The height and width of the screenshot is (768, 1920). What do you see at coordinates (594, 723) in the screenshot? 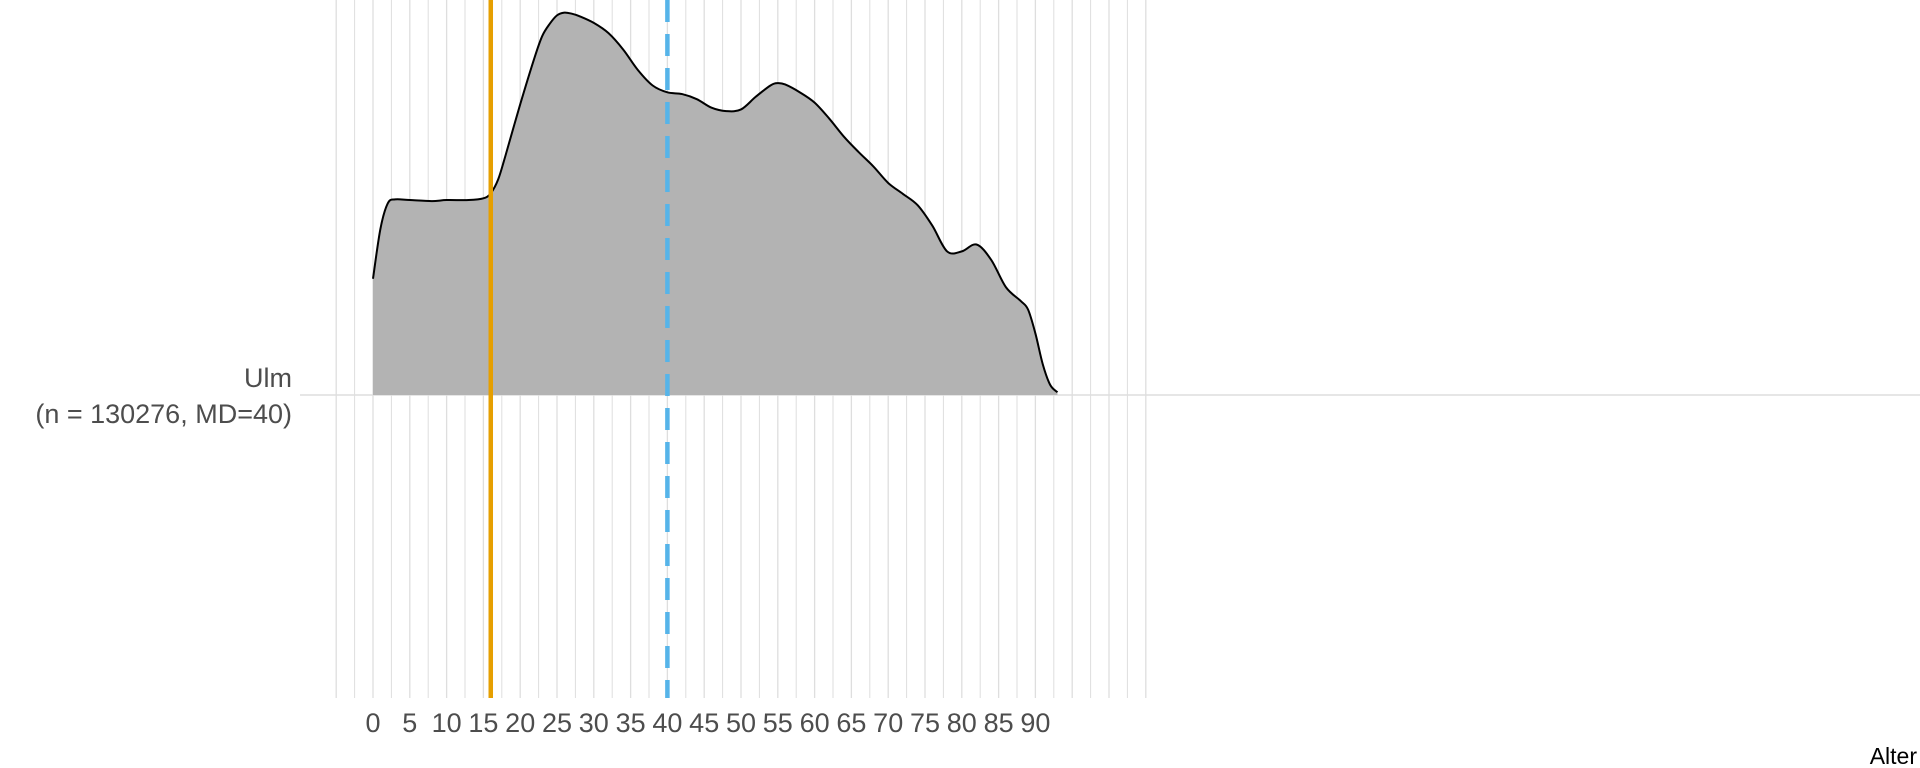
I see `x-tick-label: 30` at bounding box center [594, 723].